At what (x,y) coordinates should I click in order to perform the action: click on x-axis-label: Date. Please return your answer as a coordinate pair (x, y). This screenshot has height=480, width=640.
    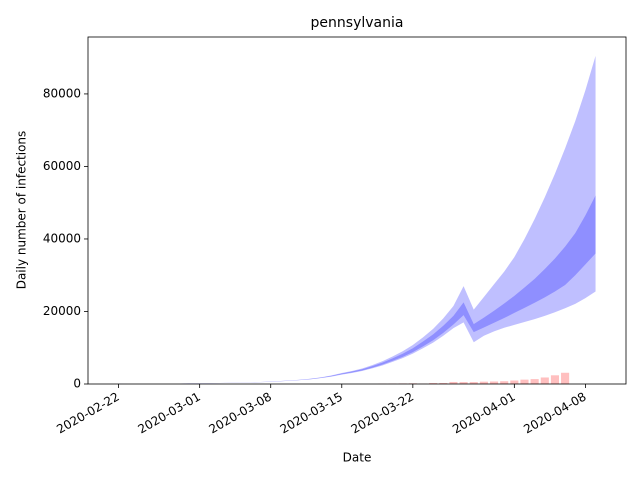
    Looking at the image, I should click on (357, 458).